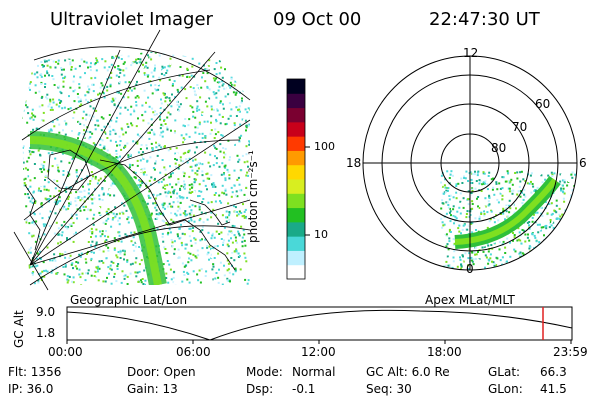 The width and height of the screenshot is (600, 400). I want to click on colorbar-cells, so click(296, 179).